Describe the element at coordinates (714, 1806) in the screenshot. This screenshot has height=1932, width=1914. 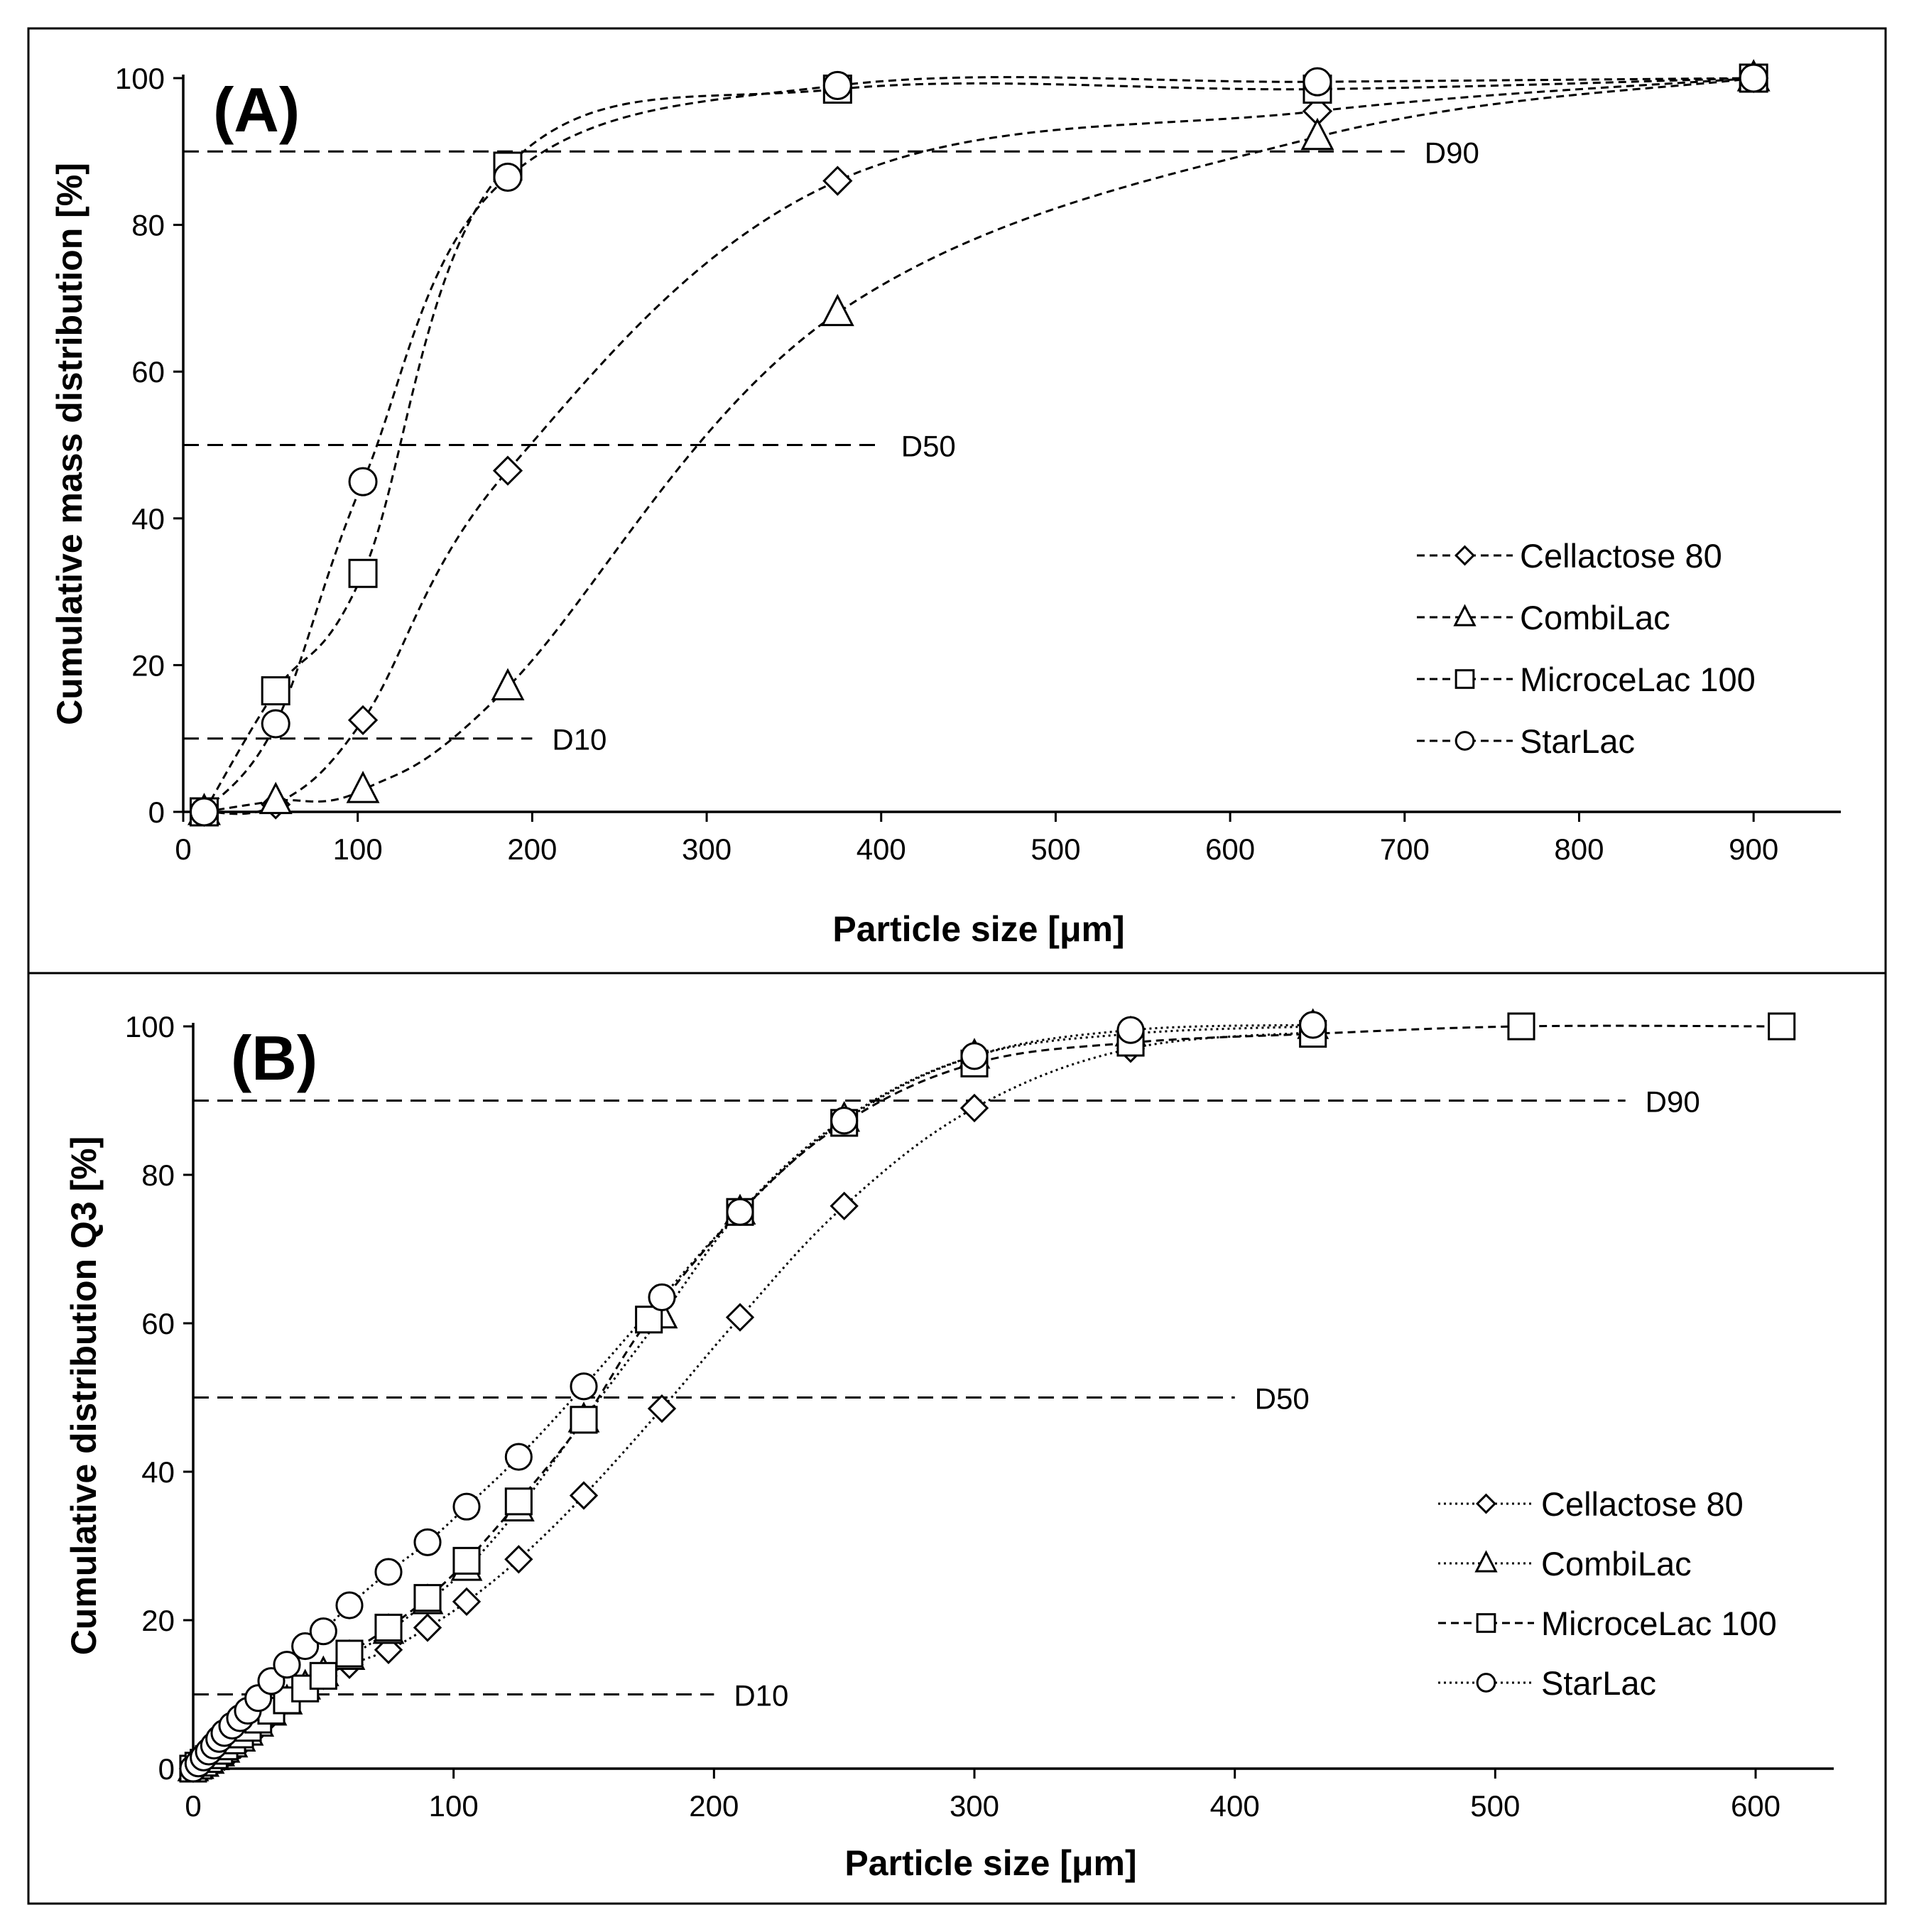
I see `panel-b-x-tick-label: 200` at that location.